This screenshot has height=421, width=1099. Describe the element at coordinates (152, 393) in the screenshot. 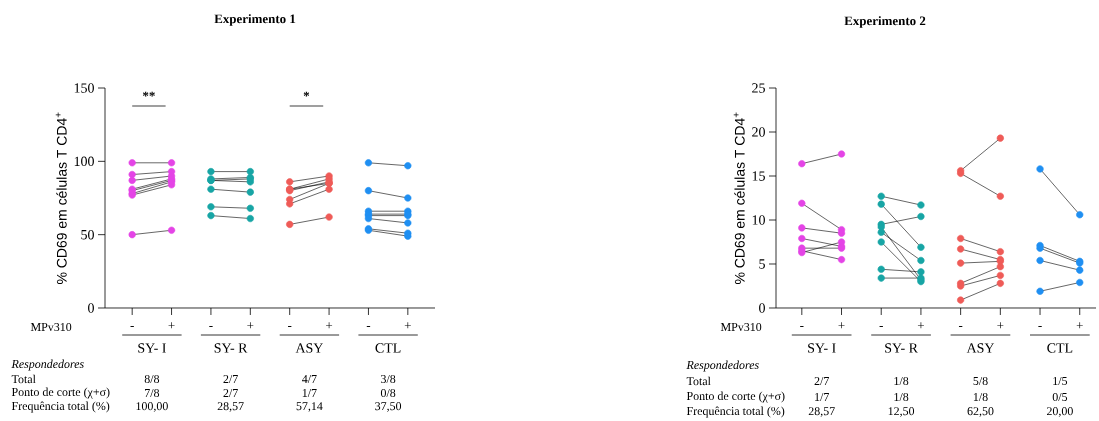

I see `text: 7/8` at that location.